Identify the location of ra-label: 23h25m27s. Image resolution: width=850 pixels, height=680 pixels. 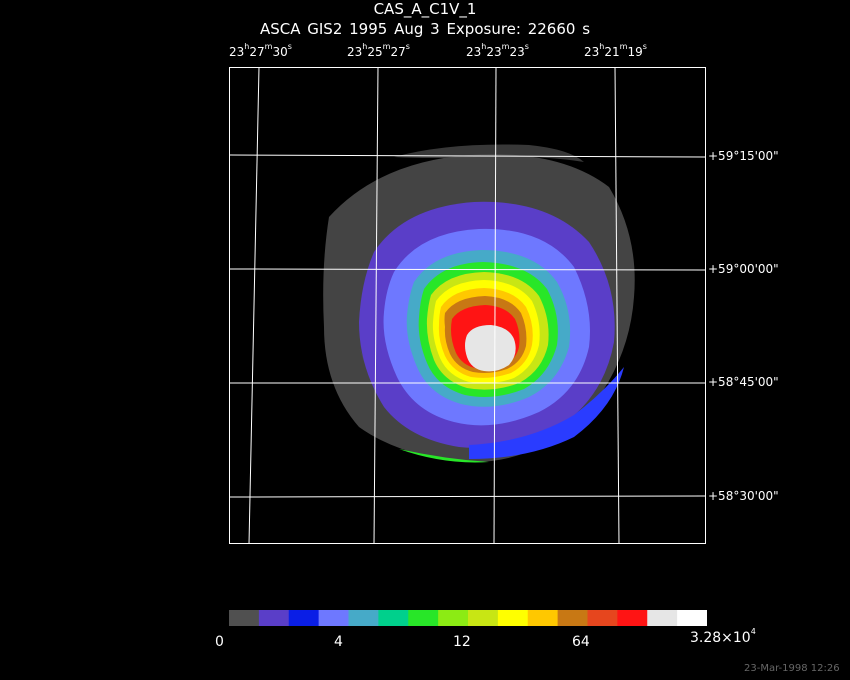
(378, 50).